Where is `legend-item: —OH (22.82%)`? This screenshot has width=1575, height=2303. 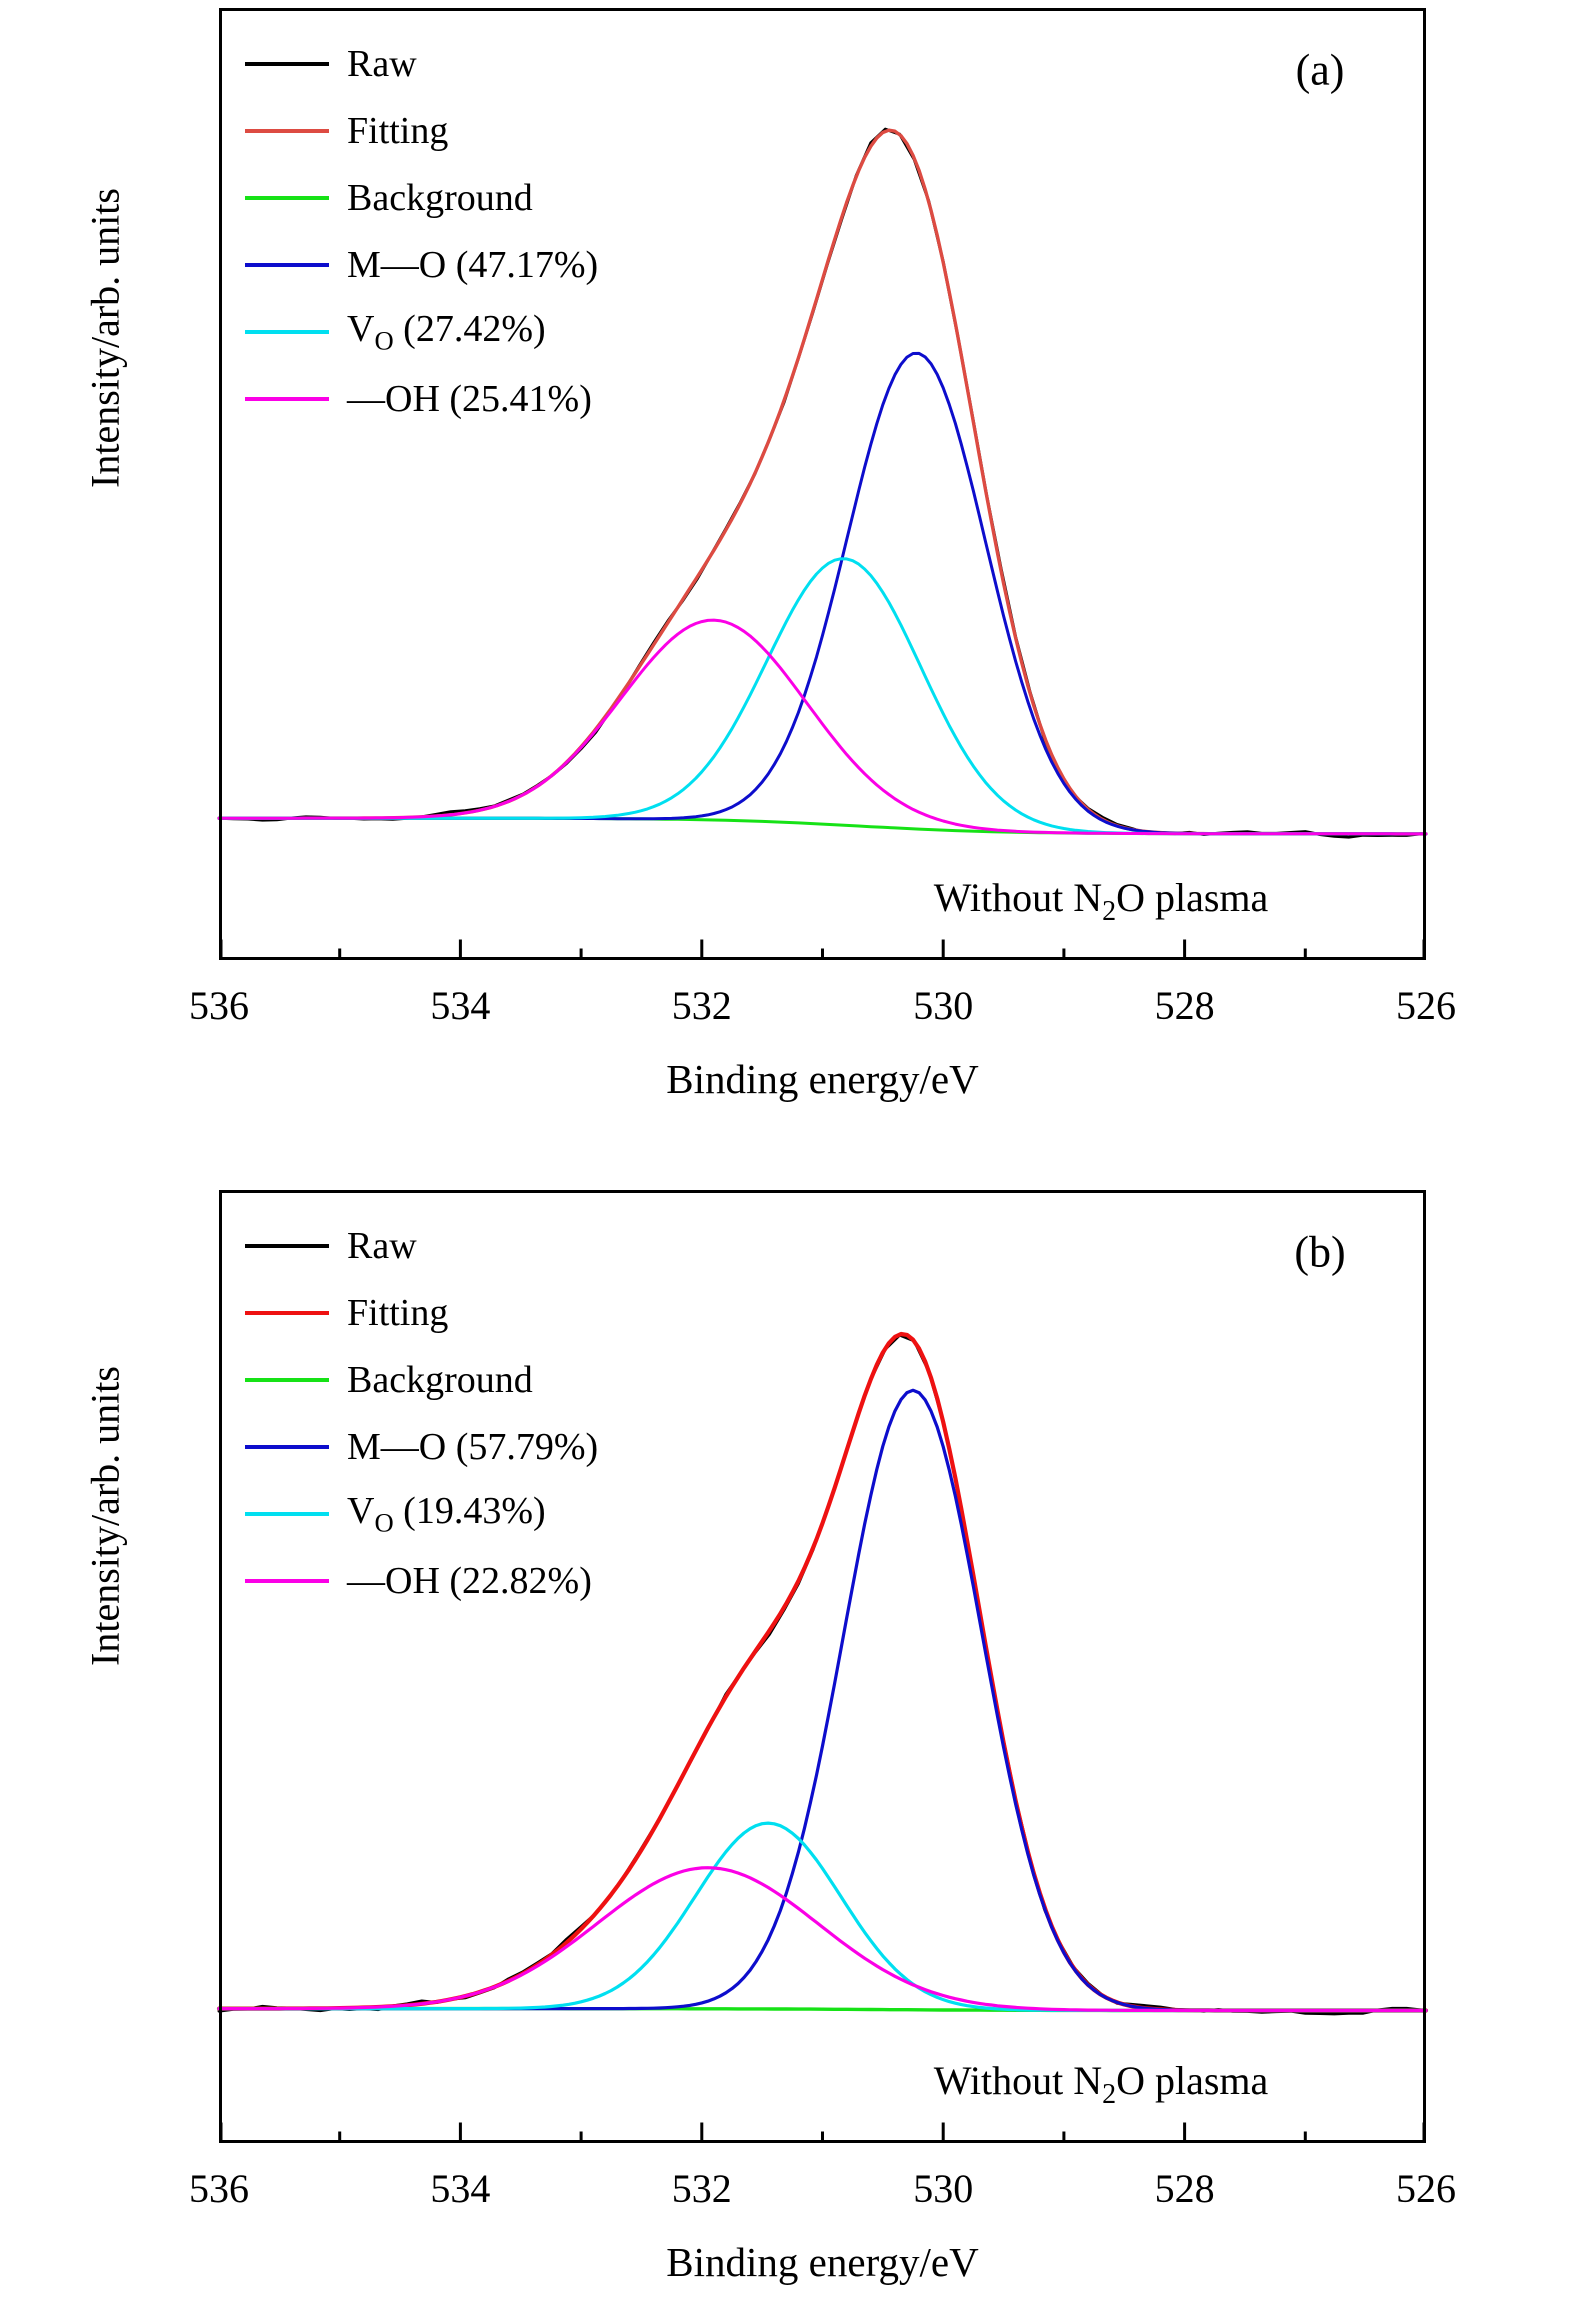 legend-item: —OH (22.82%) is located at coordinates (421, 1580).